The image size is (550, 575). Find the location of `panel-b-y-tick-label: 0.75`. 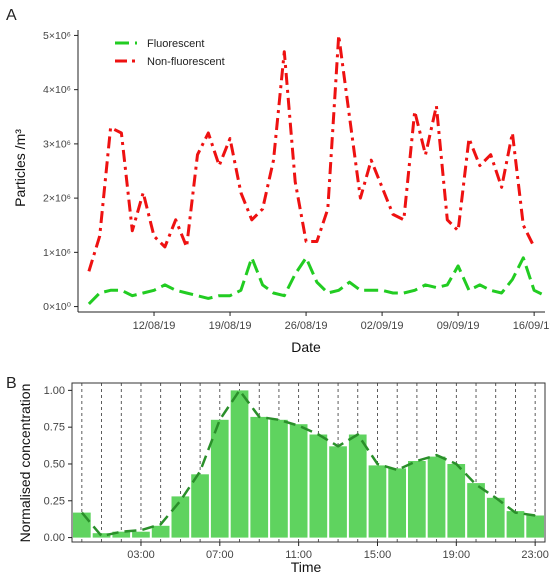

panel-b-y-tick-label: 0.75 is located at coordinates (54, 428).